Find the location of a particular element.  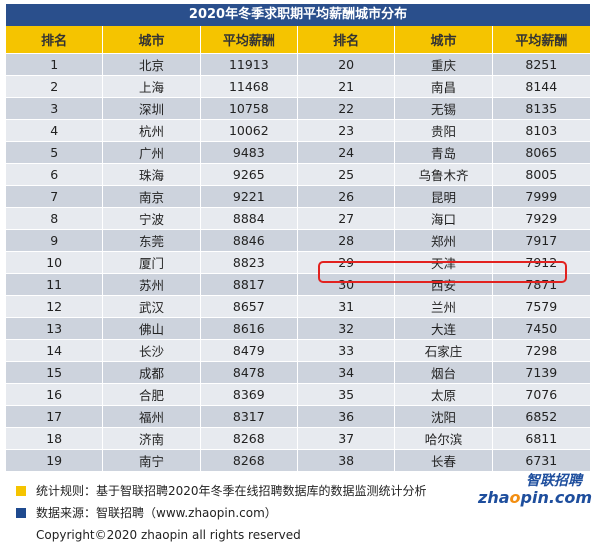

cell-city-right: 石家庄 is located at coordinates (444, 351).